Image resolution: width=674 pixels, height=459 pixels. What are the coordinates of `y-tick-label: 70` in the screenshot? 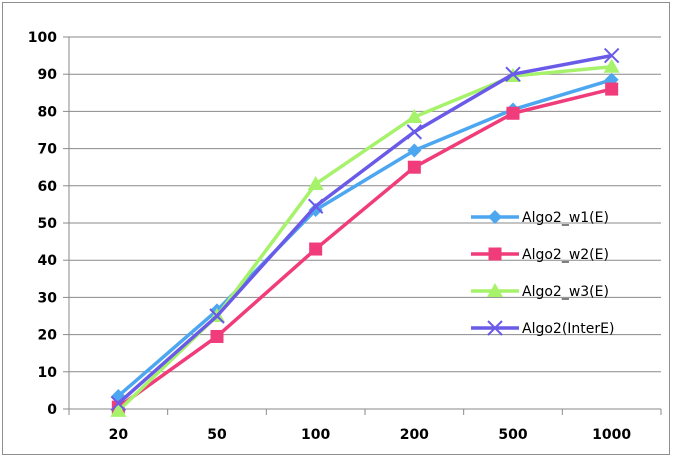 It's located at (48, 150).